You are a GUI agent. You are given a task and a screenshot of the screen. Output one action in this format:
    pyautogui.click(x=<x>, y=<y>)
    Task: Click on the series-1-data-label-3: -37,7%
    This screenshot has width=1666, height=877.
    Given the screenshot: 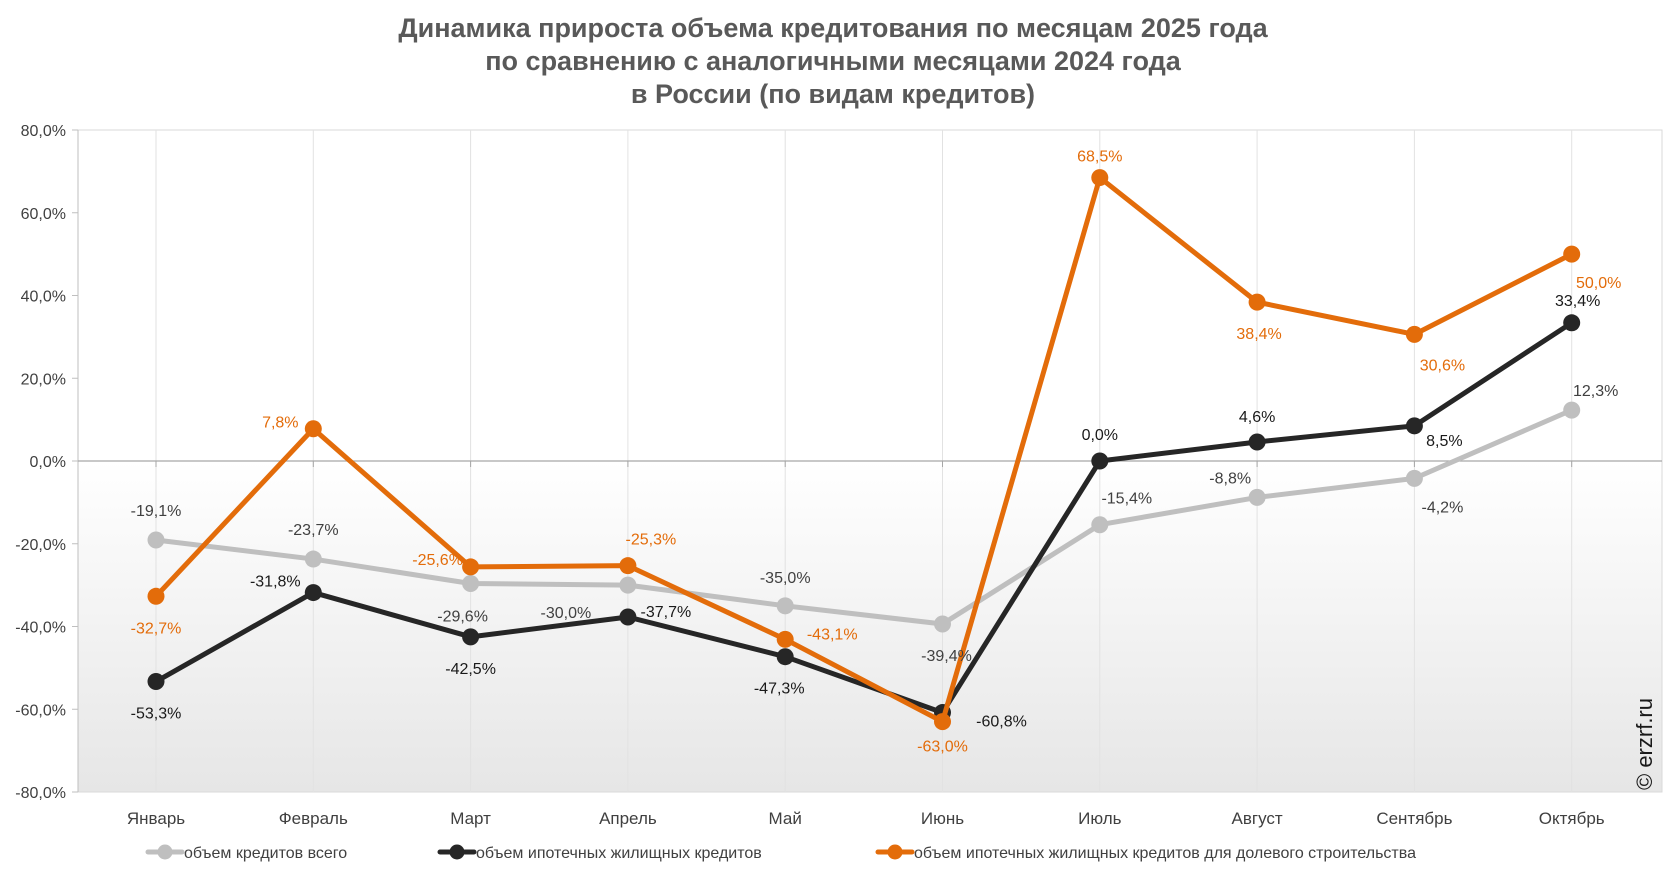 What is the action you would take?
    pyautogui.click(x=666, y=612)
    